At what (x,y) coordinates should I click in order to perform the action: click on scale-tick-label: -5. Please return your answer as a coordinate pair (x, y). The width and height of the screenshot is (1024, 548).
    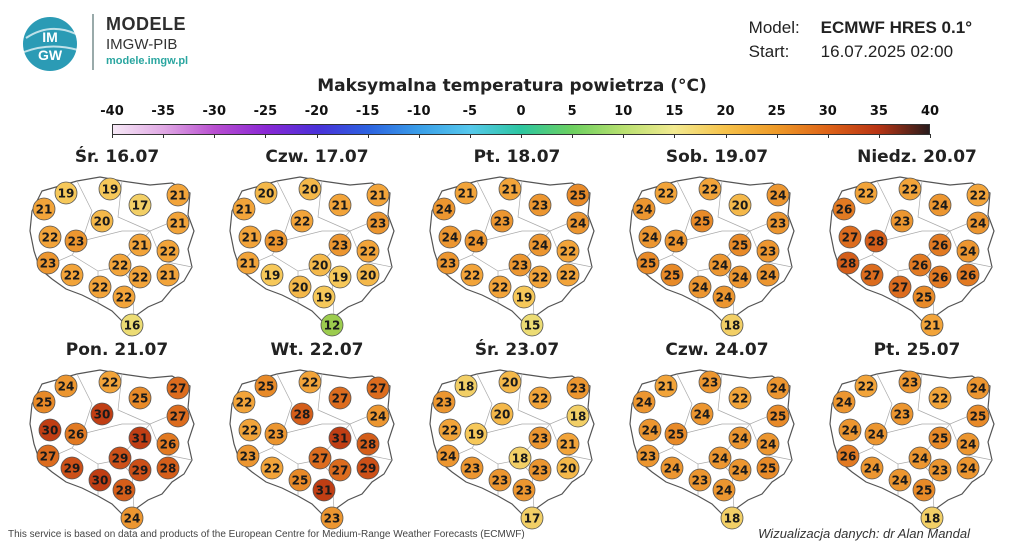
    Looking at the image, I should click on (470, 111).